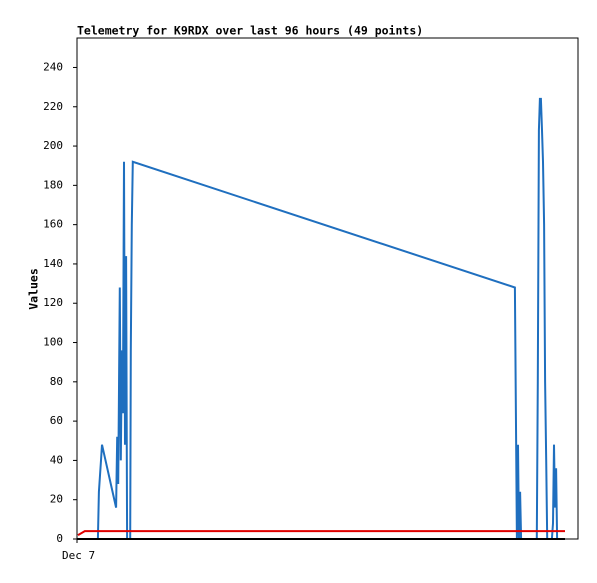  I want to click on y-axis-label: Values, so click(34, 289).